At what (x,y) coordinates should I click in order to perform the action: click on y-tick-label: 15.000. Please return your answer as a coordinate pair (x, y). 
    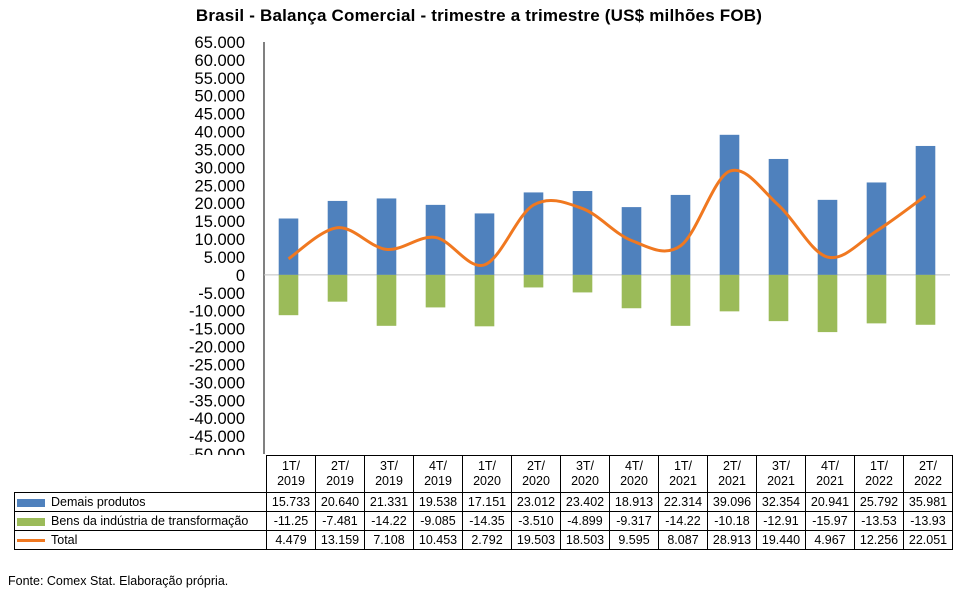
    Looking at the image, I should click on (220, 222).